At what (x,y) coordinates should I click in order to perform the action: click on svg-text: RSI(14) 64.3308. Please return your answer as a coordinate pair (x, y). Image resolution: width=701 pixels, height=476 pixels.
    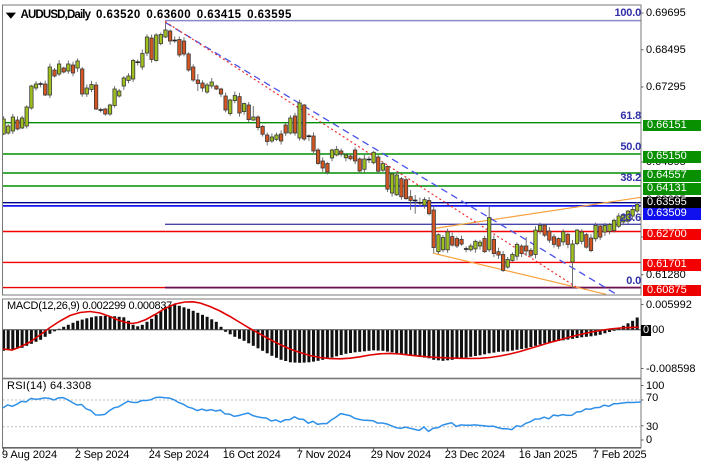
    Looking at the image, I should click on (49, 386).